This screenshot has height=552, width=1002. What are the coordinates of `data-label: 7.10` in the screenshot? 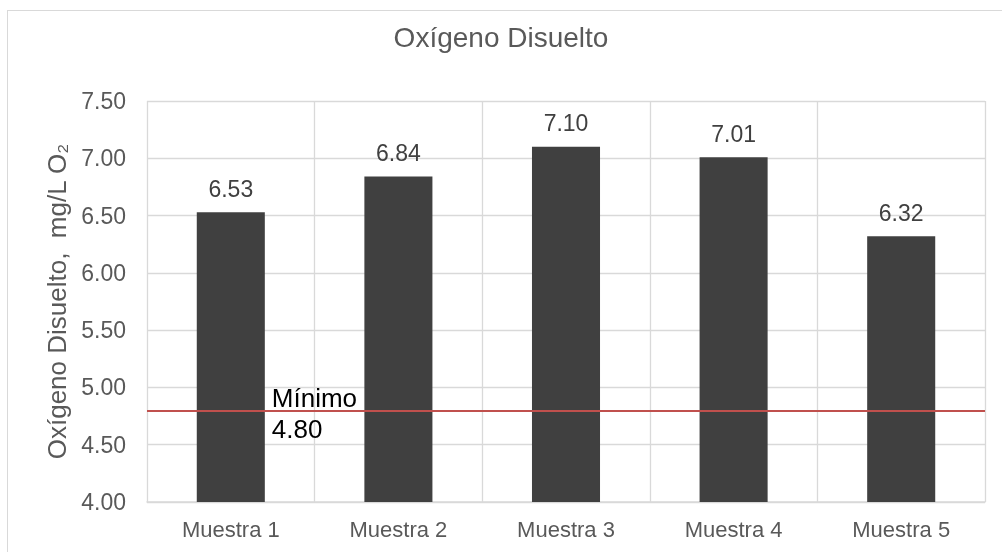 It's located at (566, 123).